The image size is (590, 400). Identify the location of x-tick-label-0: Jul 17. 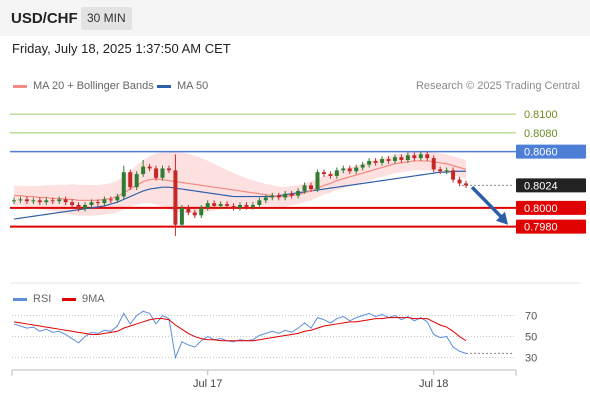
(207, 384).